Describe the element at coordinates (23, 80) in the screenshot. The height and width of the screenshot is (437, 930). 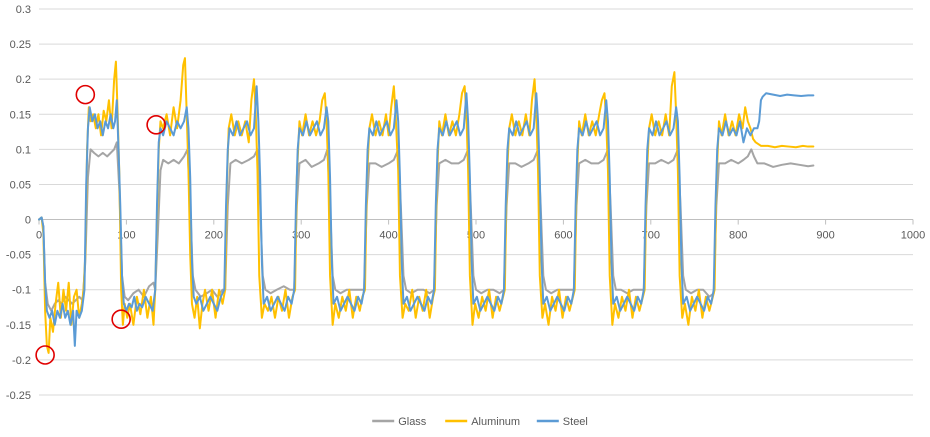
I see `y-tick-label: 0.2` at that location.